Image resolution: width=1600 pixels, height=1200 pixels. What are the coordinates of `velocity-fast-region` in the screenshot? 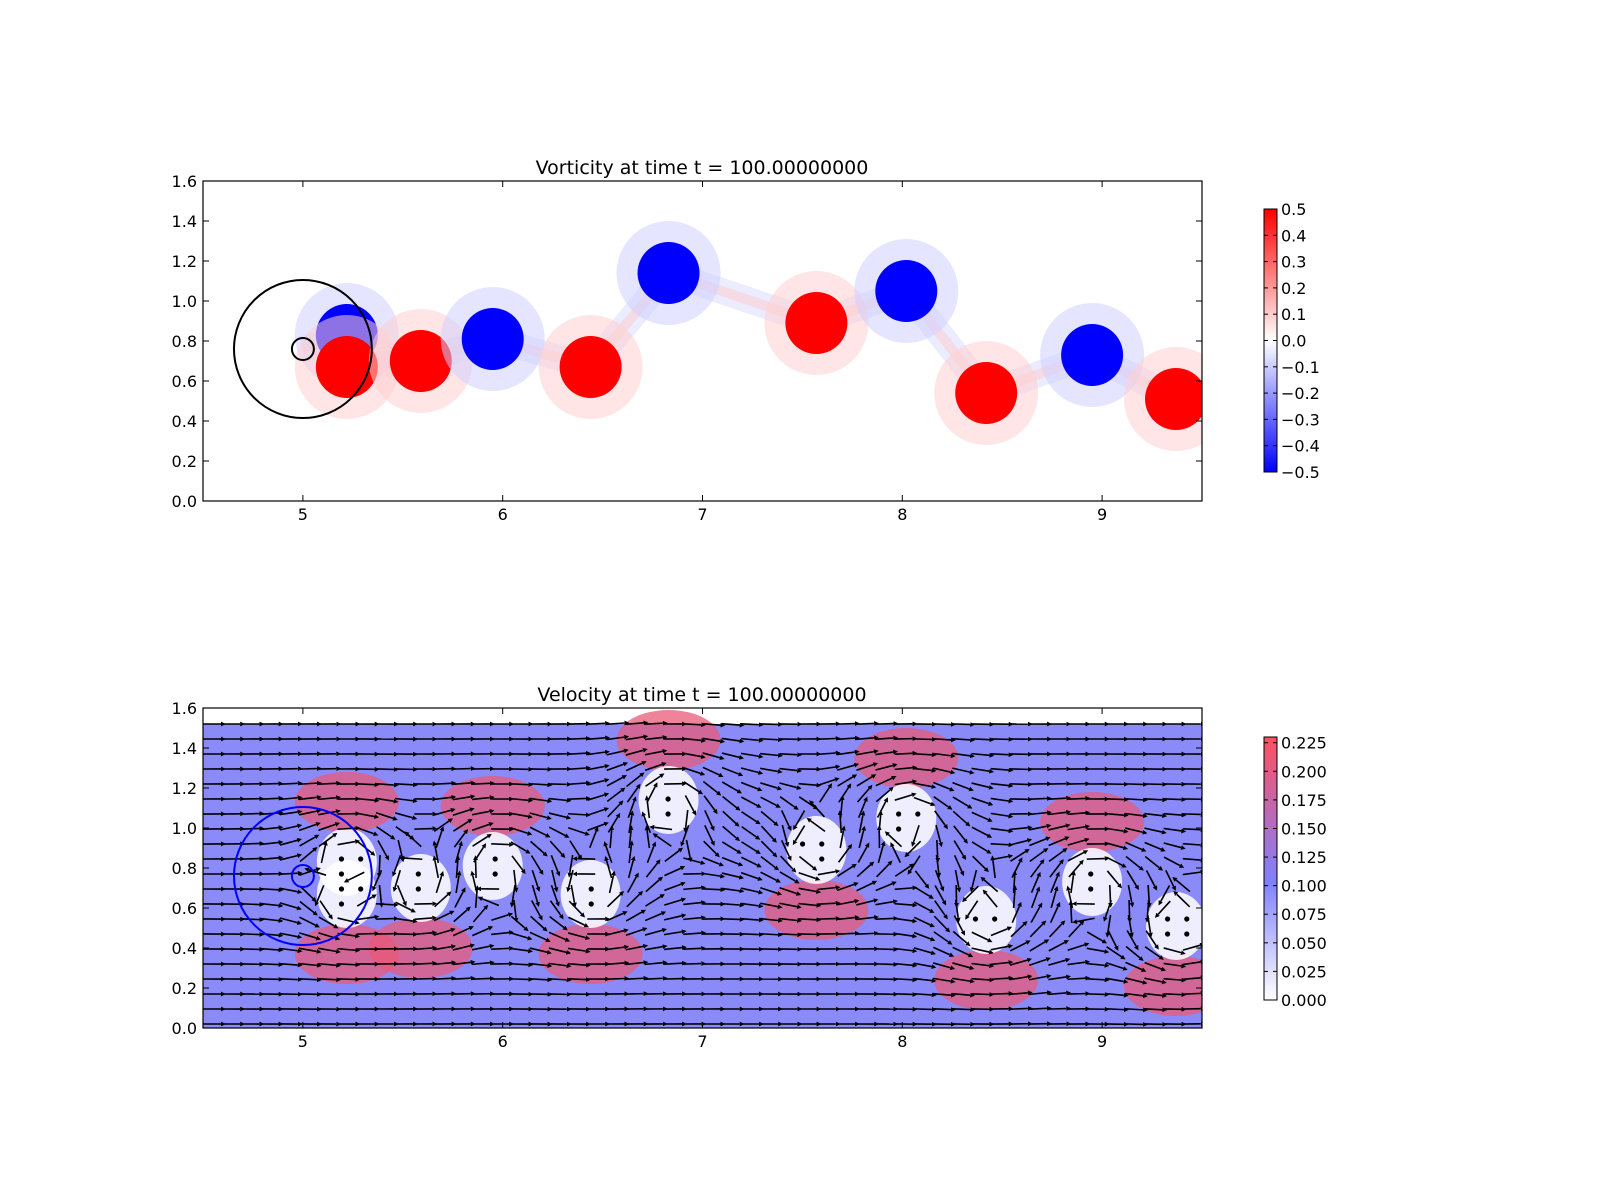 It's located at (906, 758).